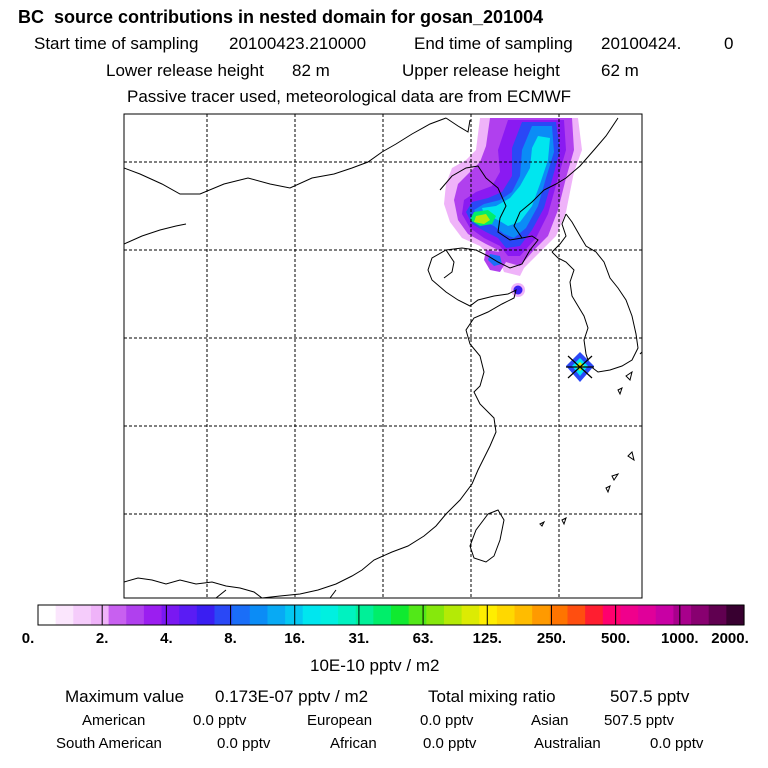 This screenshot has height=768, width=768. What do you see at coordinates (516, 181) in the screenshot?
I see `plume-cyan` at bounding box center [516, 181].